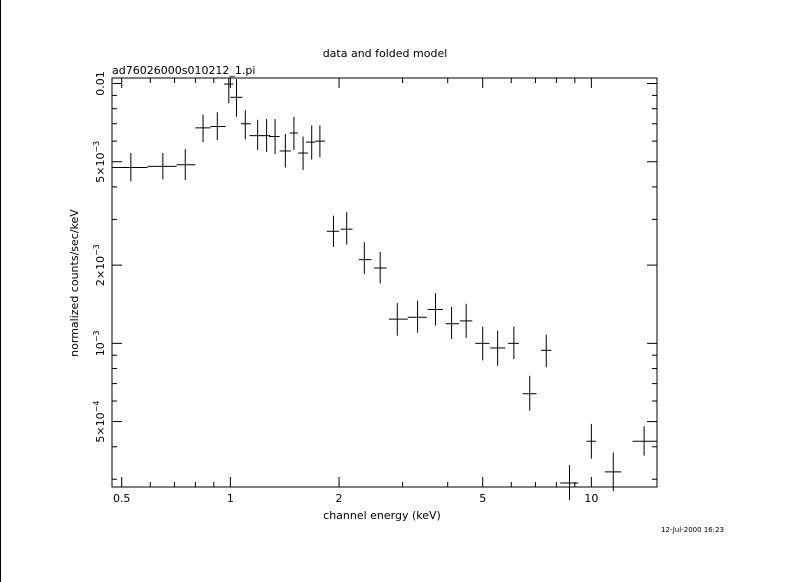 Image resolution: width=790 pixels, height=582 pixels. I want to click on x-axis-label: channel energy (keV), so click(382, 515).